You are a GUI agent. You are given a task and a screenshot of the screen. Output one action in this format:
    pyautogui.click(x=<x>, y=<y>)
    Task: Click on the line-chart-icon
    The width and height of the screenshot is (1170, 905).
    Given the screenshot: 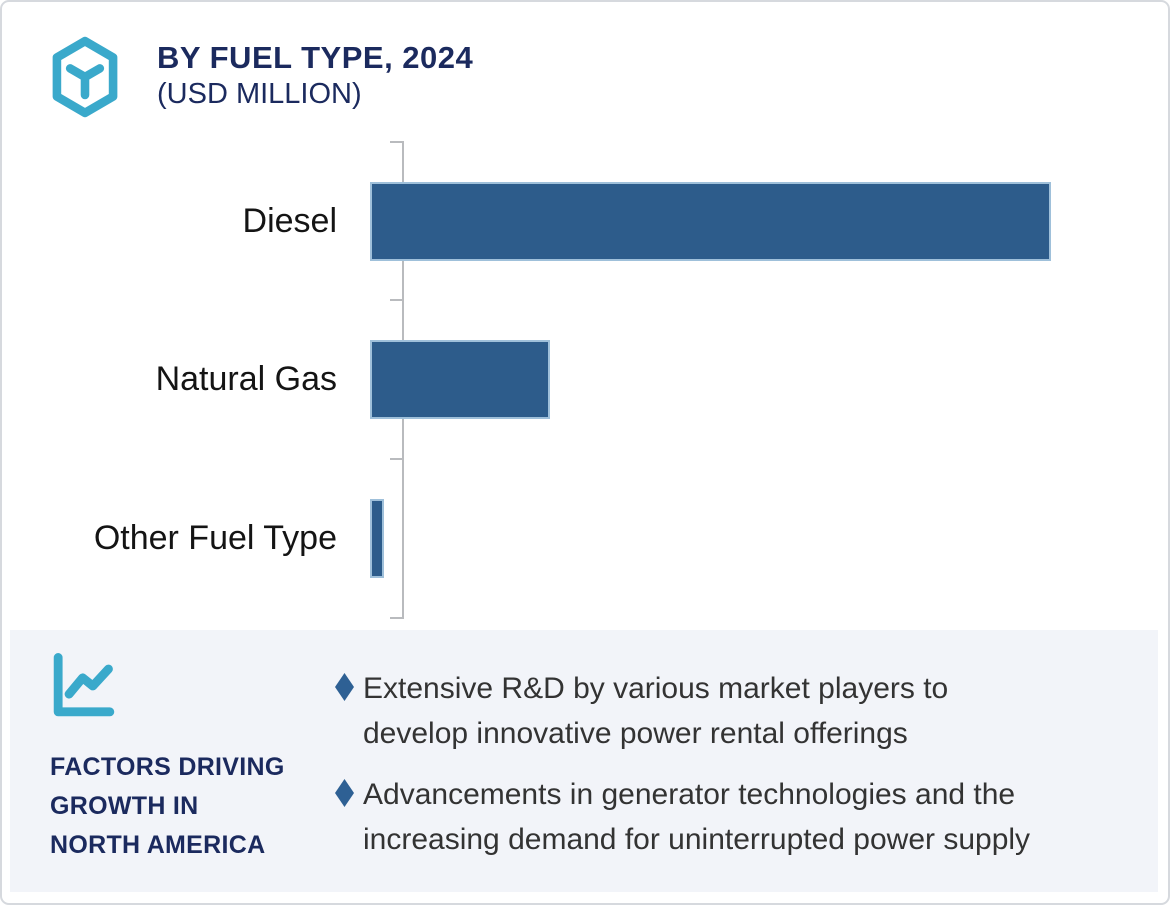 What is the action you would take?
    pyautogui.click(x=84, y=685)
    